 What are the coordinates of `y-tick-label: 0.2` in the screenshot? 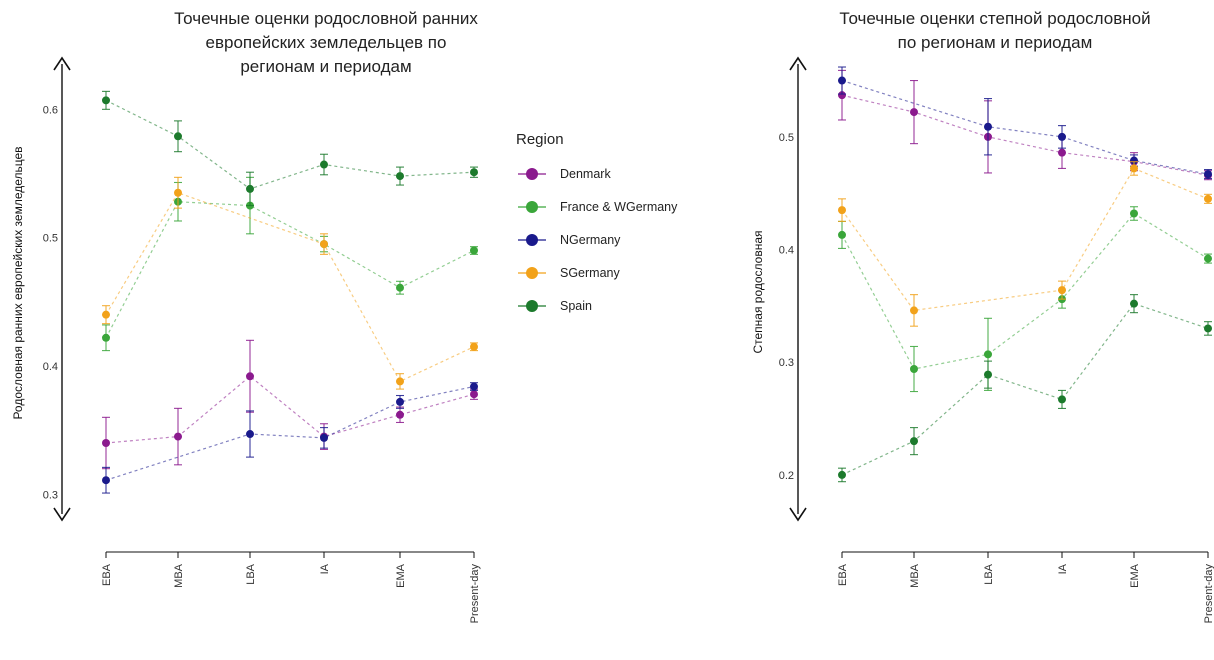 It's located at (786, 476).